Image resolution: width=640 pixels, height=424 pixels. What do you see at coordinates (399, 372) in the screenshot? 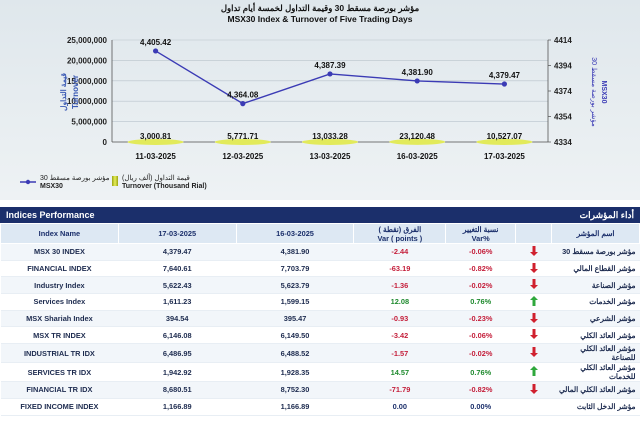
I see `var-points-cell: 14.57` at bounding box center [399, 372].